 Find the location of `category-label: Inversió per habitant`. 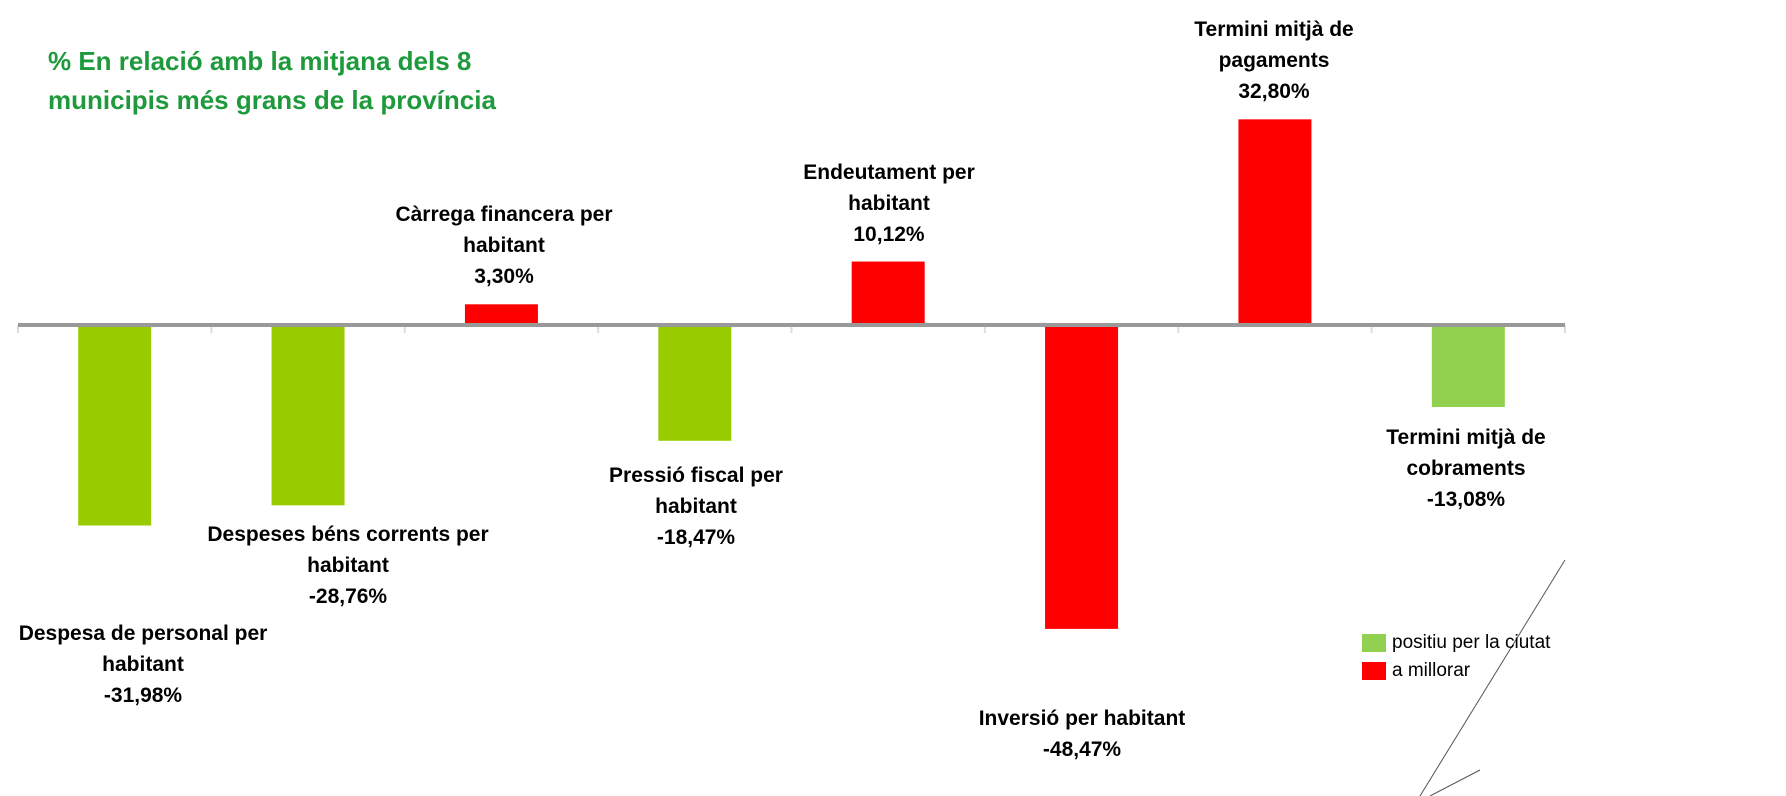

category-label: Inversió per habitant is located at coordinates (1082, 718).